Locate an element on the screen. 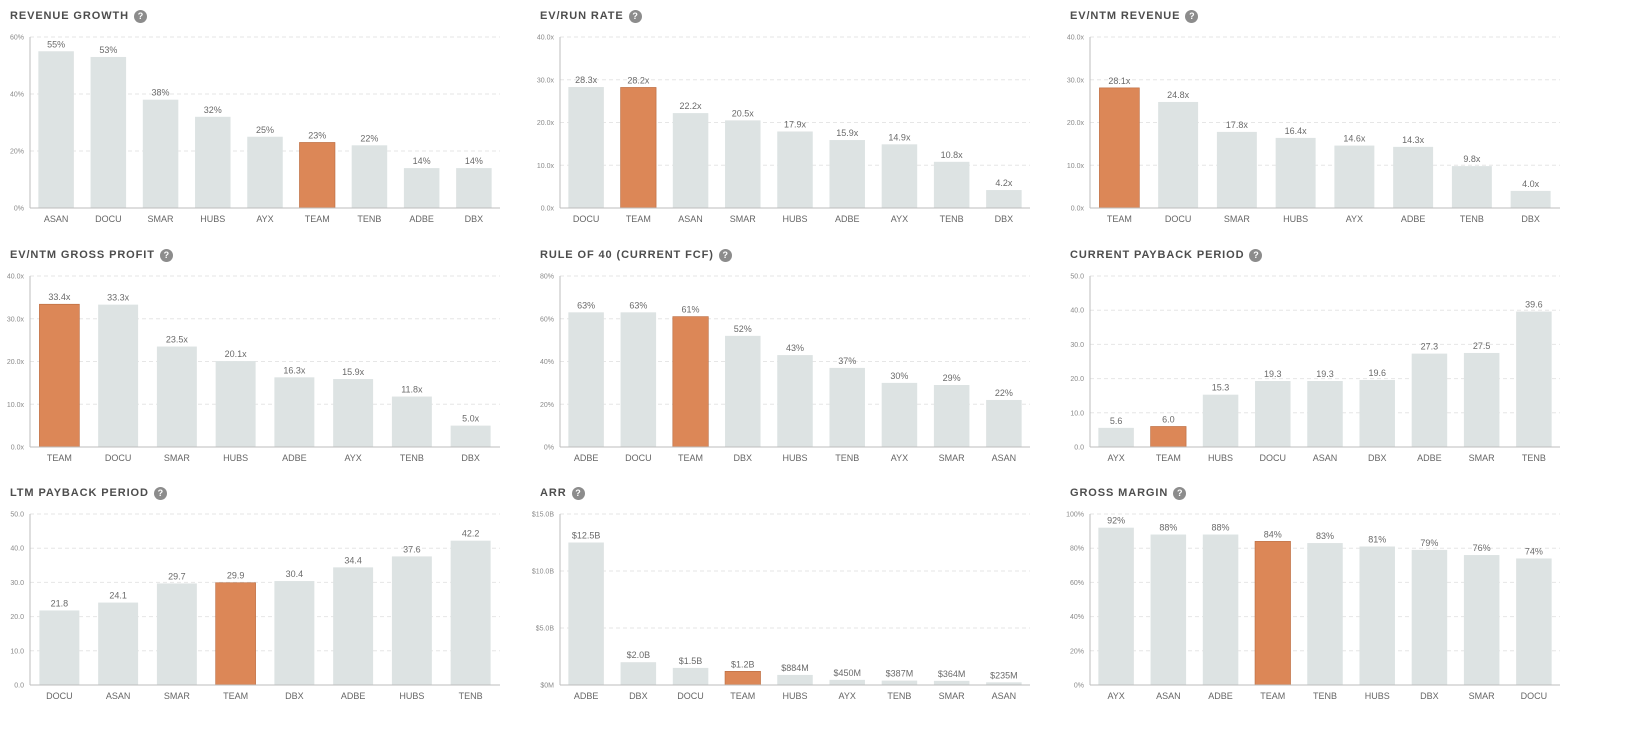  y-tick-label: 50.0 is located at coordinates (17, 515).